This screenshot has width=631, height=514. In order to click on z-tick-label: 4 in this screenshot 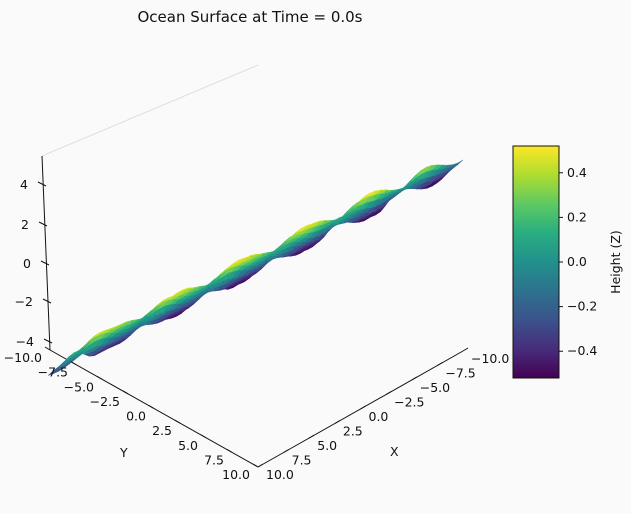, I will do `click(24, 184)`.